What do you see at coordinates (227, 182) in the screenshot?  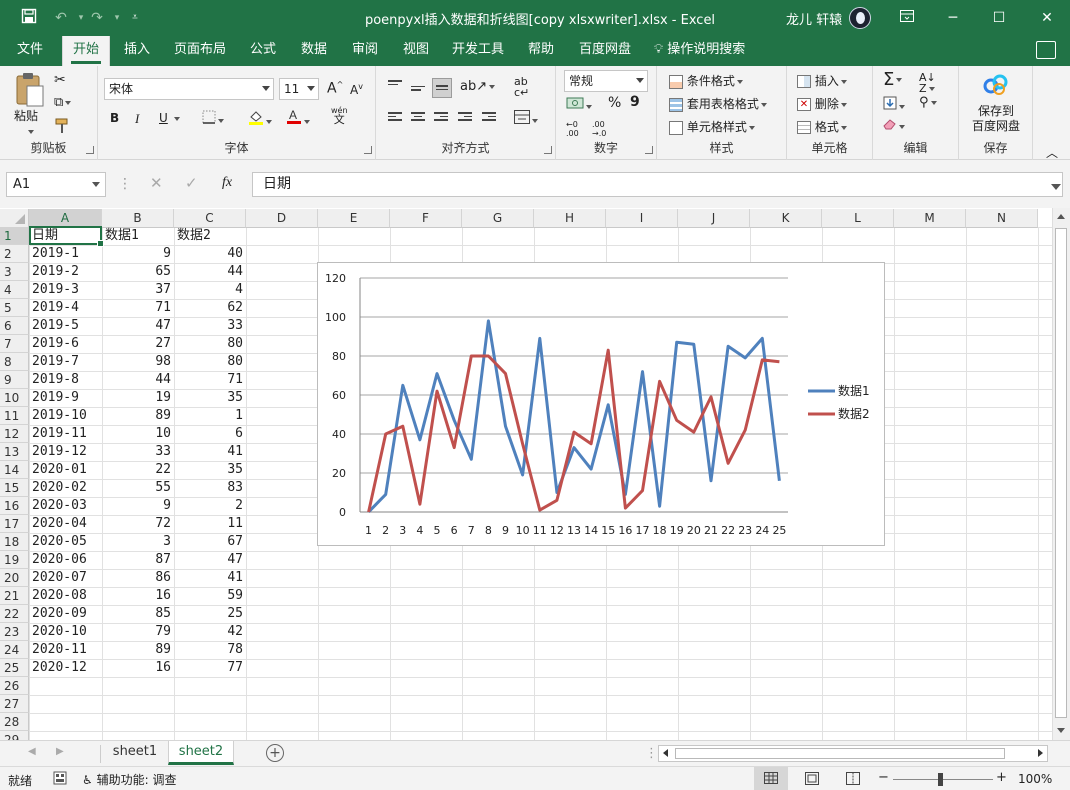 I see `insert-function-icon: fx` at bounding box center [227, 182].